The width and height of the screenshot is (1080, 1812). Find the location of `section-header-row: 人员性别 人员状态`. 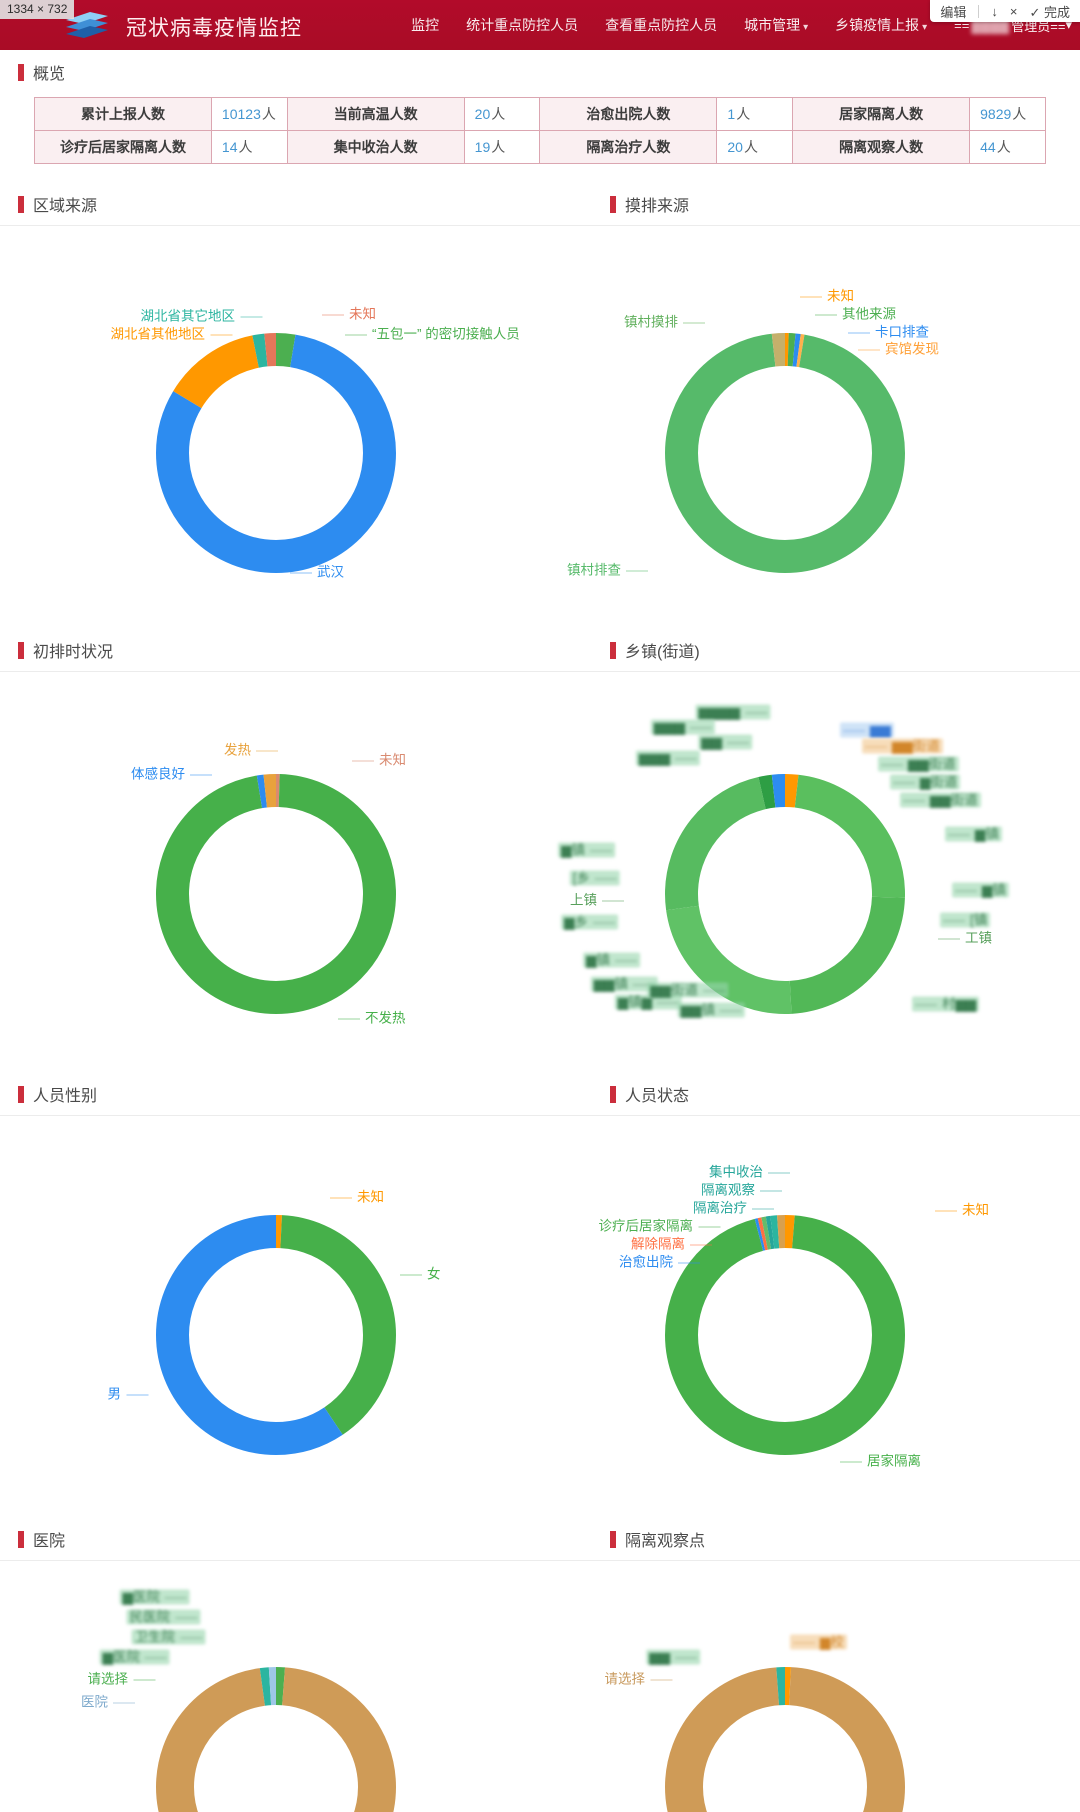

section-header-row: 人员性别 人员状态 is located at coordinates (540, 1099).